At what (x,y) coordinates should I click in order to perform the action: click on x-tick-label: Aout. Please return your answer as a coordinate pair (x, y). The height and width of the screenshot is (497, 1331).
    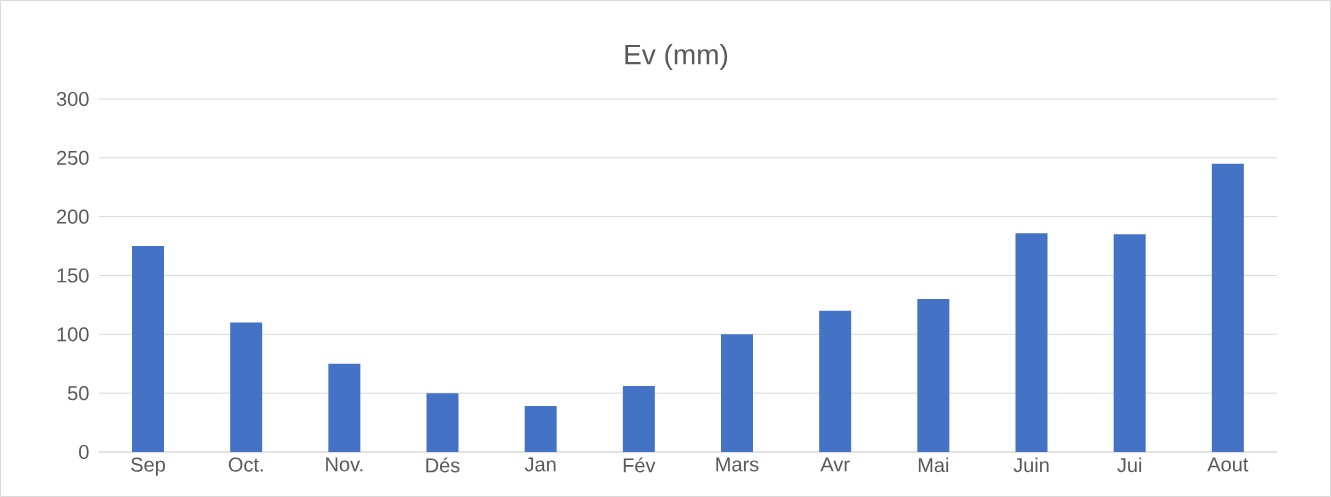
    Looking at the image, I should click on (1228, 464).